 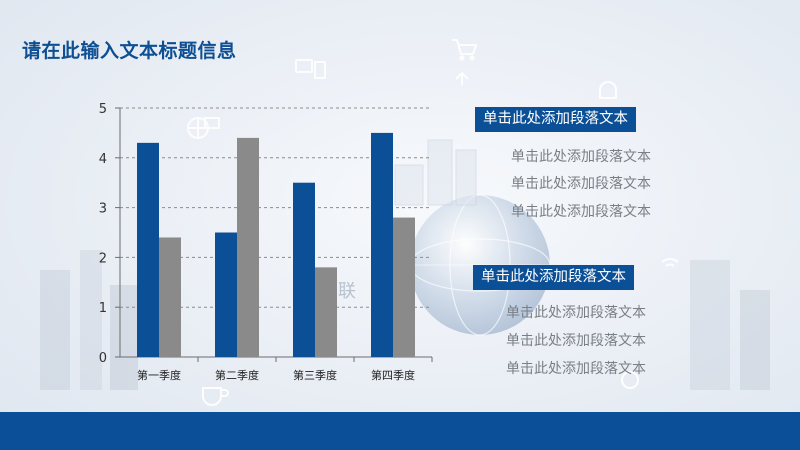 What do you see at coordinates (576, 341) in the screenshot?
I see `group-2-line-2: 单击此处添加段落文本` at bounding box center [576, 341].